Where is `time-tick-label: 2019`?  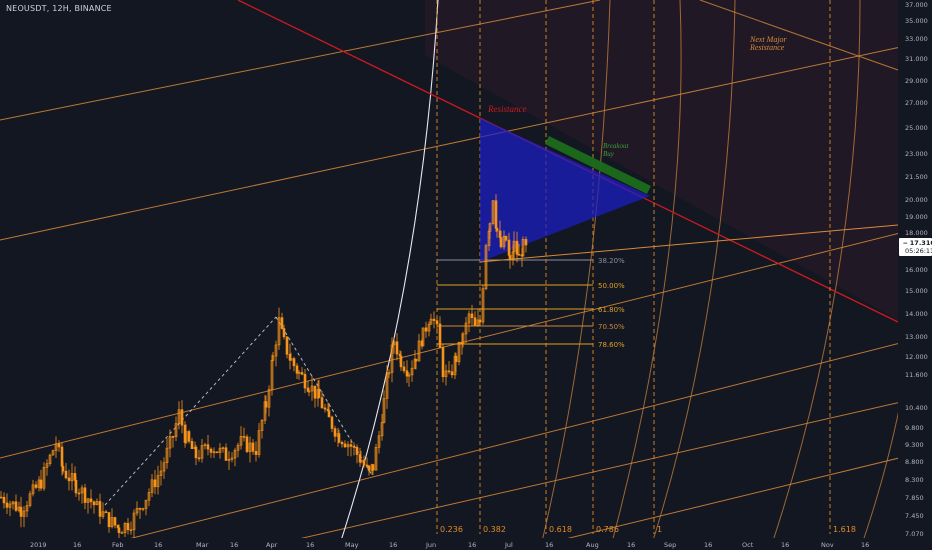
time-tick-label: 2019 is located at coordinates (38, 545).